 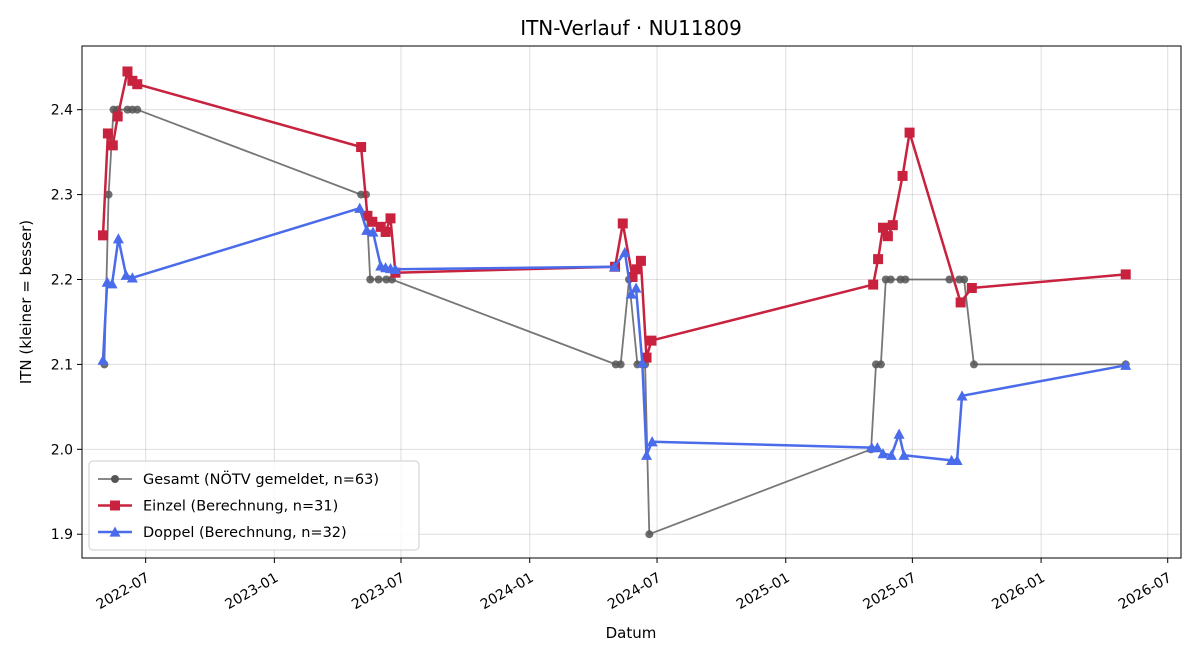 What do you see at coordinates (631, 28) in the screenshot?
I see `chart-title: ITN-Verlauf · NU11809` at bounding box center [631, 28].